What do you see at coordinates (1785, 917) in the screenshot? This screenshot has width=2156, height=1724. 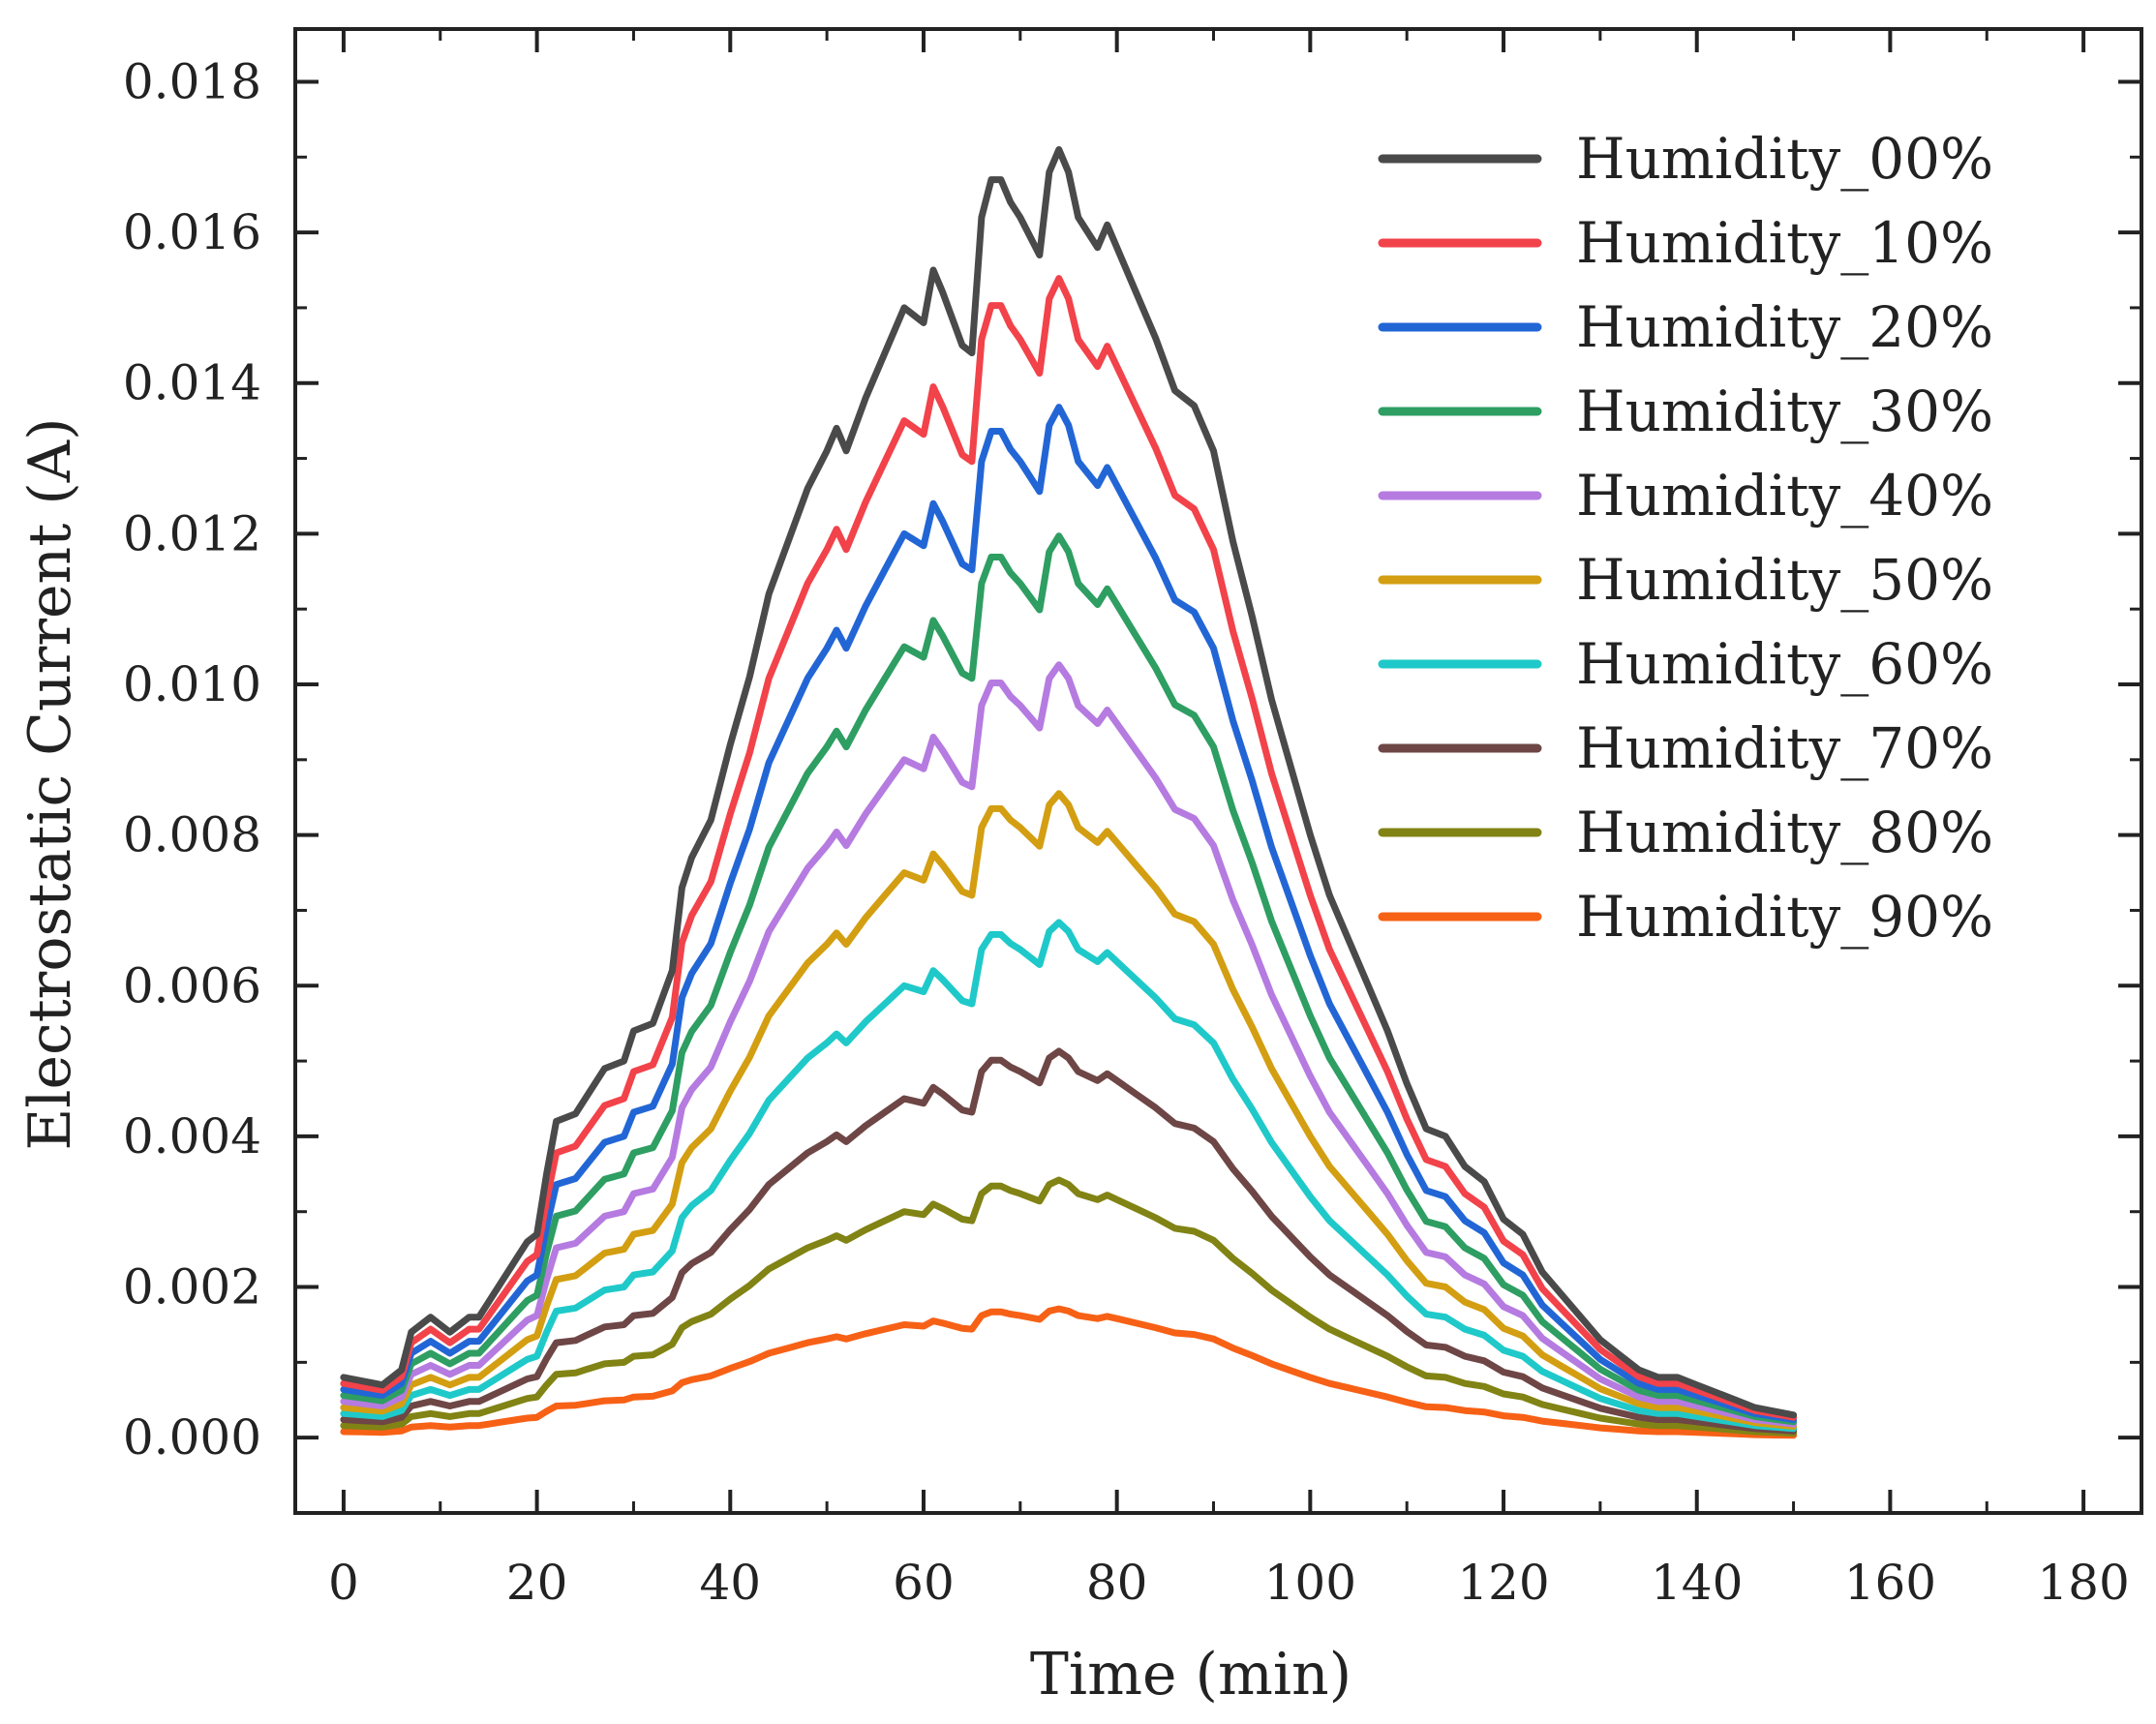 I see `legend-label: Humidity_90%` at bounding box center [1785, 917].